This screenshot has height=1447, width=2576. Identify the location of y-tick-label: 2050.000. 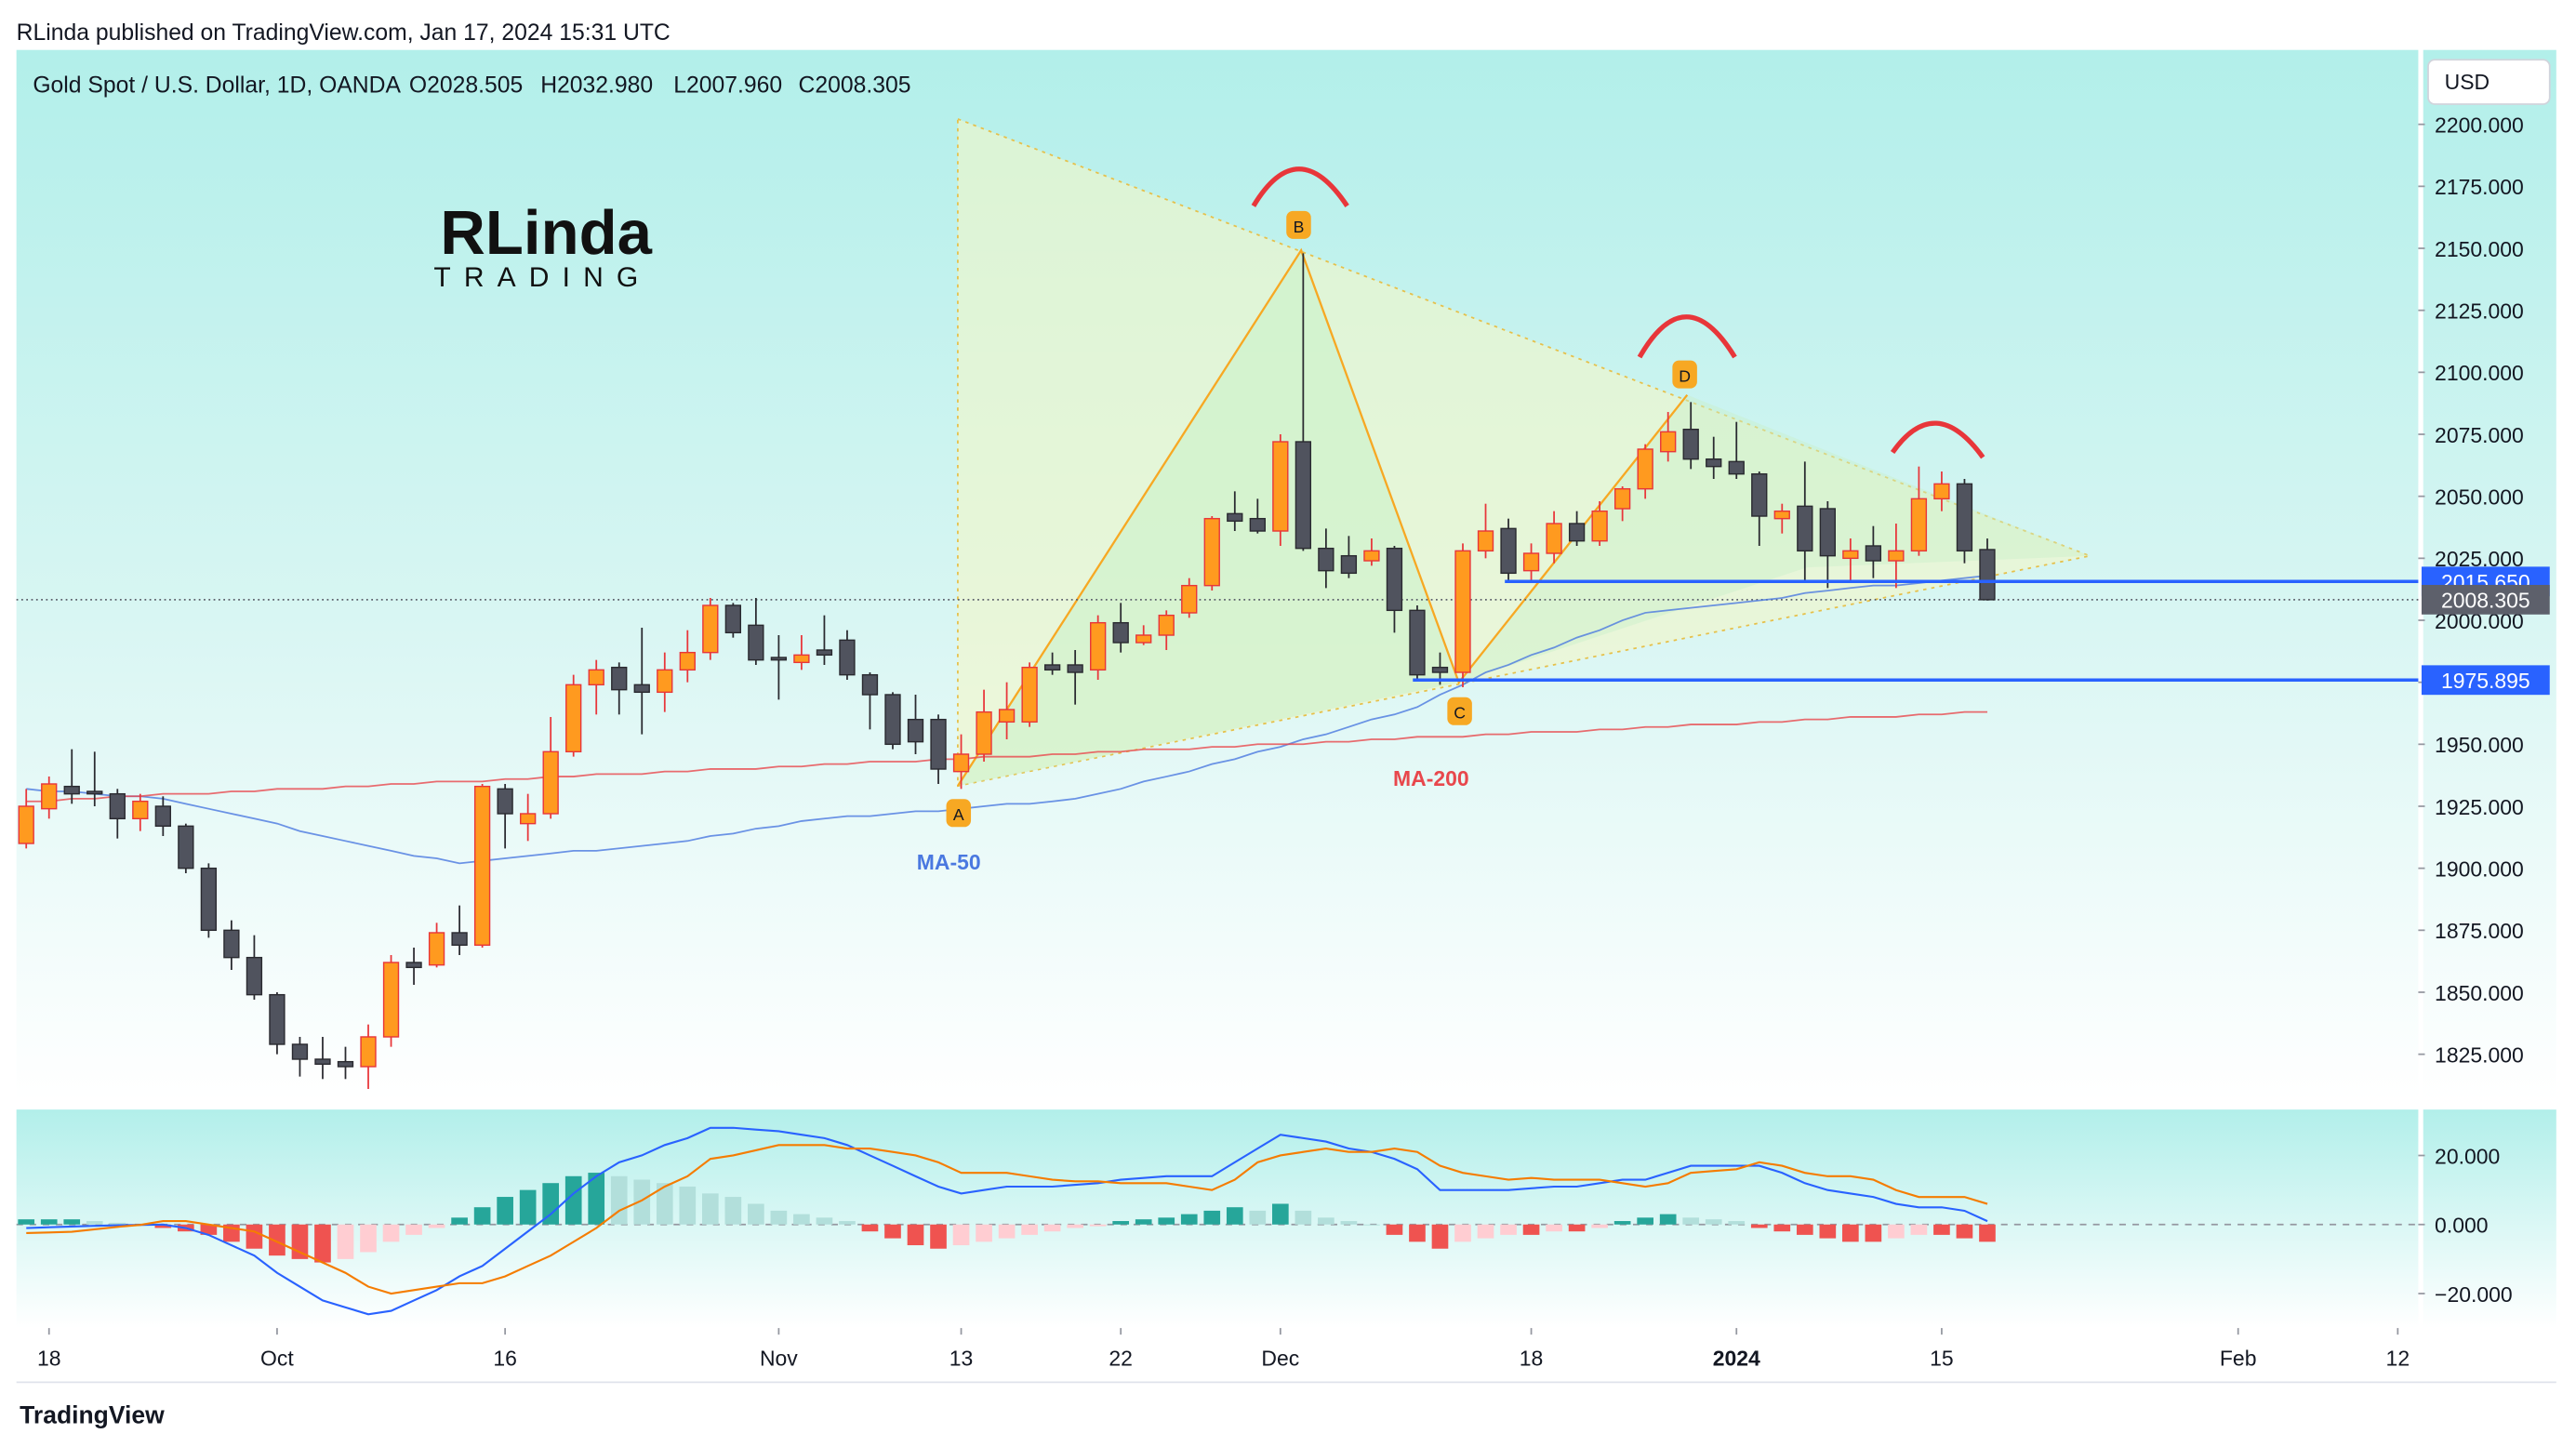
(2479, 498).